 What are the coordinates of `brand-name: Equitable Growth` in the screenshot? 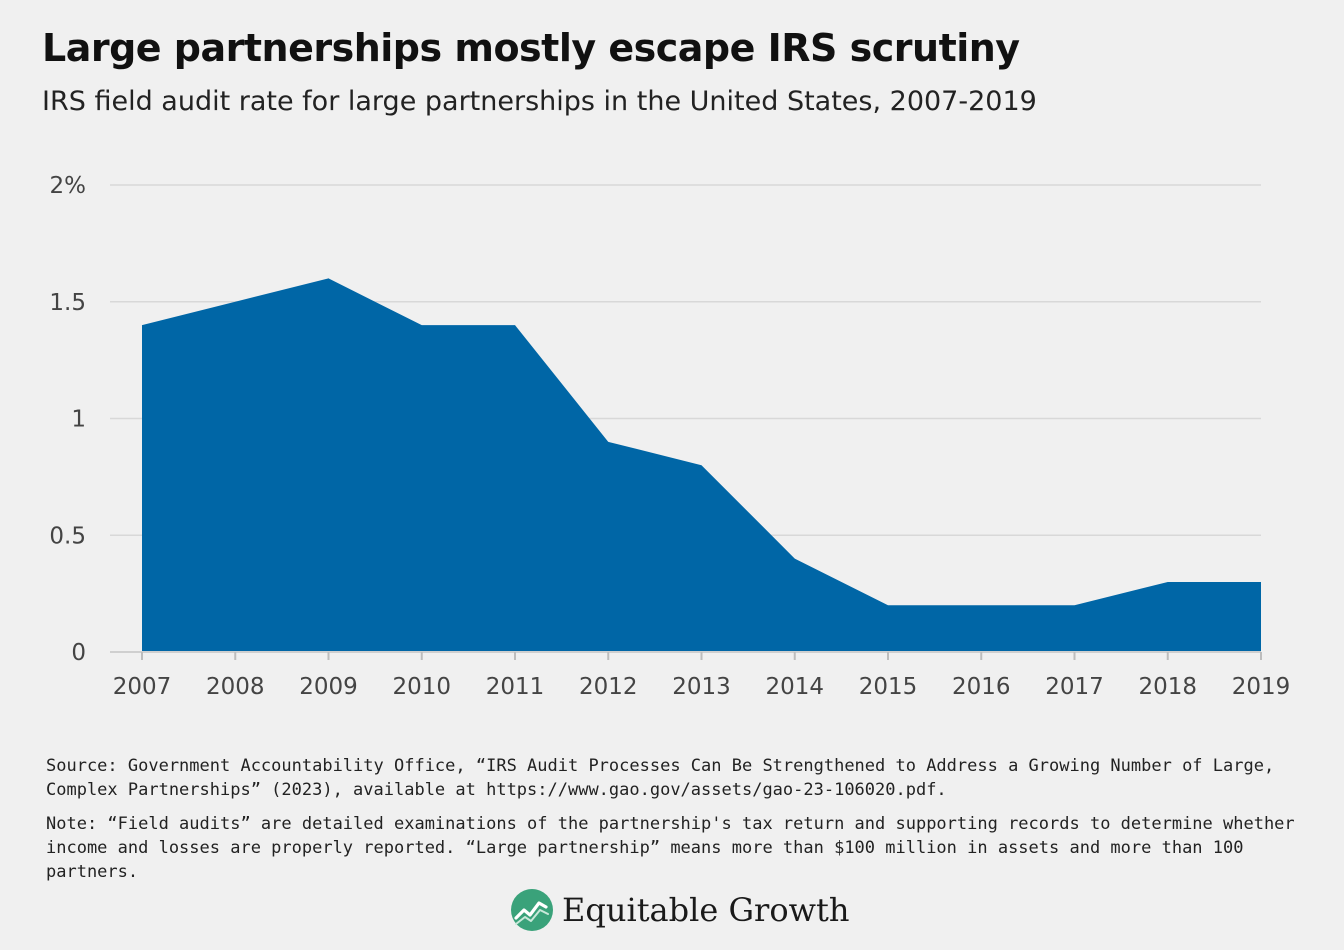 It's located at (706, 910).